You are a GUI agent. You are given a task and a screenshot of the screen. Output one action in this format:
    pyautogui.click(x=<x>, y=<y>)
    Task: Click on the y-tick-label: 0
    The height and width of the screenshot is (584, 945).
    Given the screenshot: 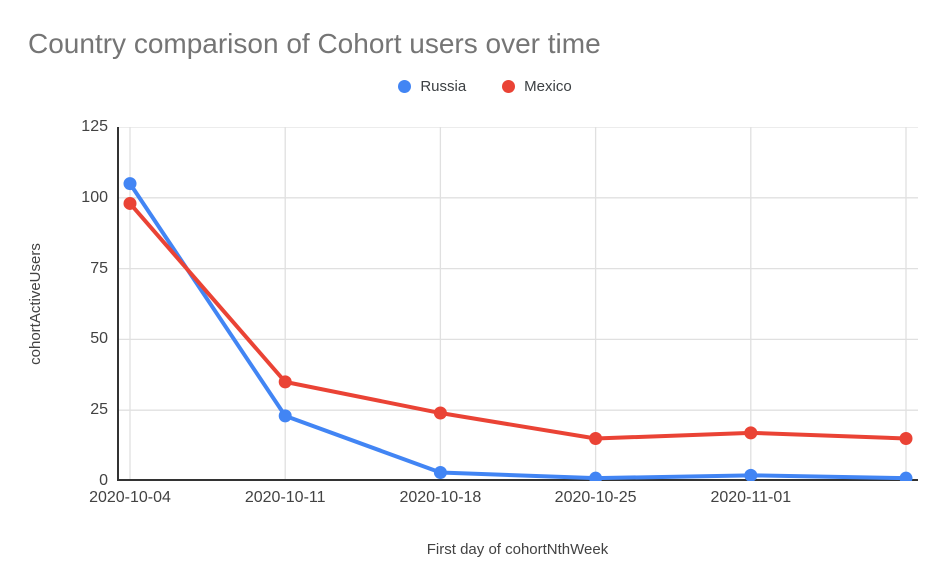 What is the action you would take?
    pyautogui.click(x=103, y=480)
    